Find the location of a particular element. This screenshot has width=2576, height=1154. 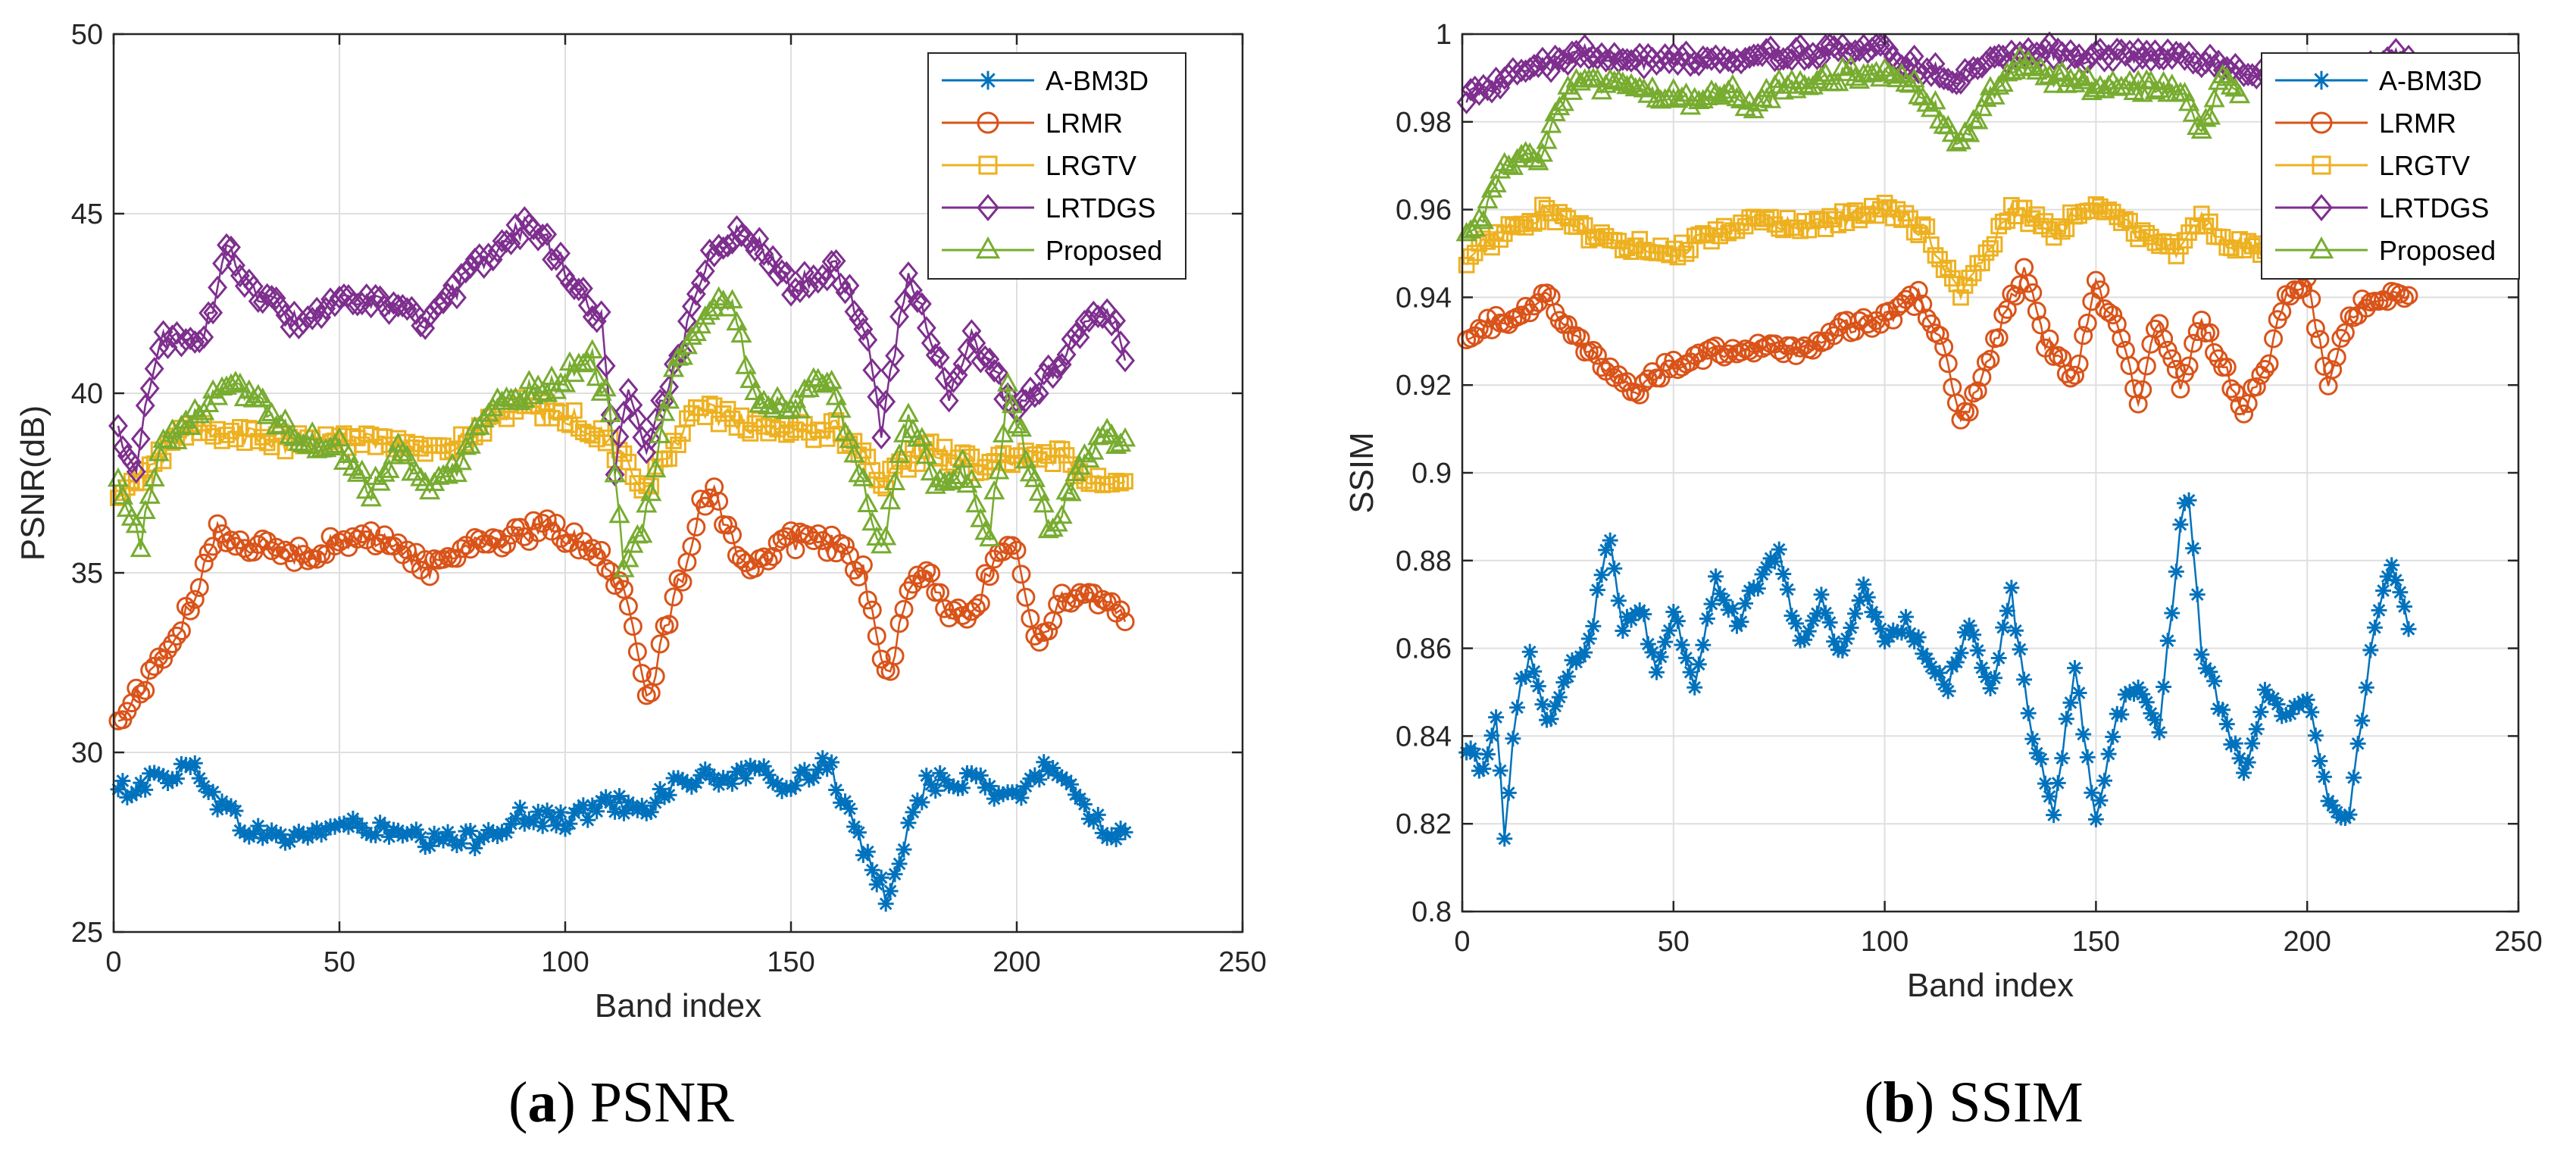

series-proposed is located at coordinates (621, 431).